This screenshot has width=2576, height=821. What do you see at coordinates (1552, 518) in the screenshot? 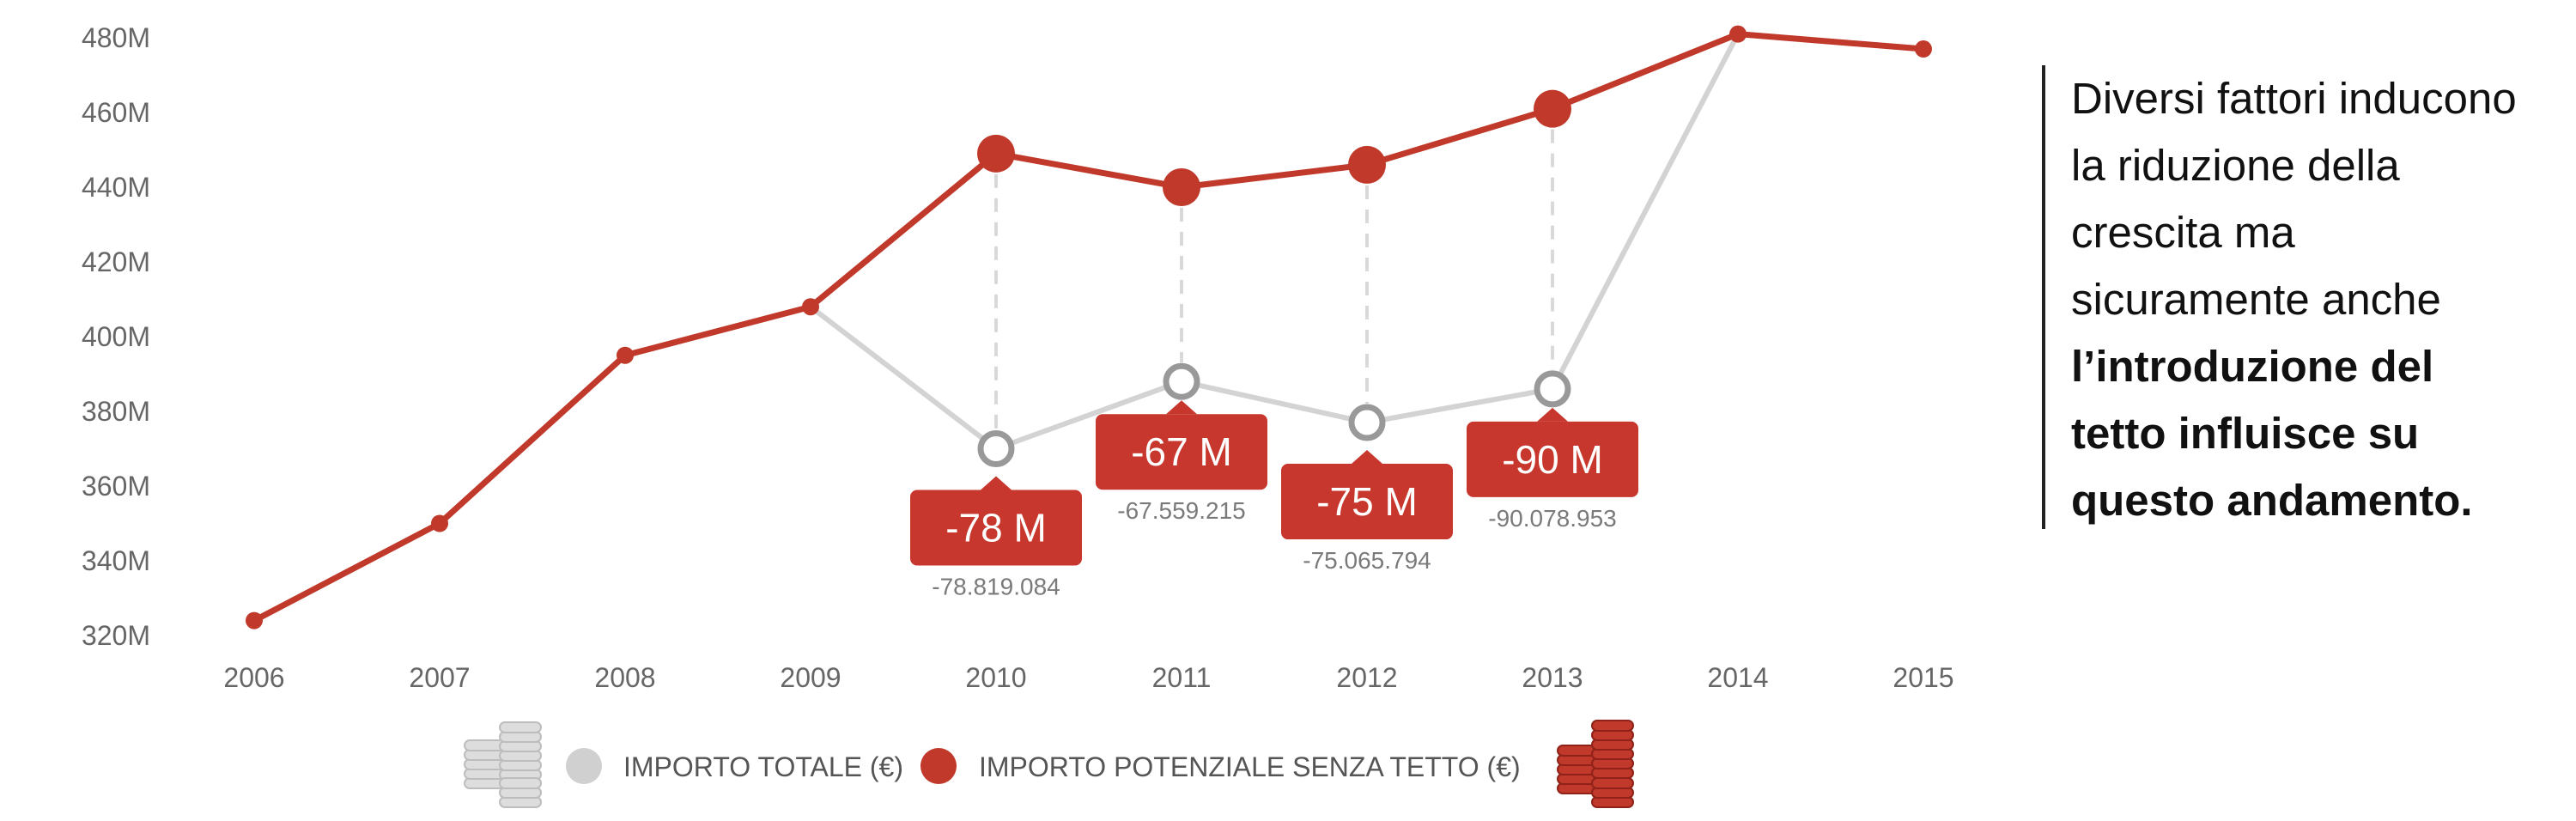
I see `difference-detail: -90.078.953` at bounding box center [1552, 518].